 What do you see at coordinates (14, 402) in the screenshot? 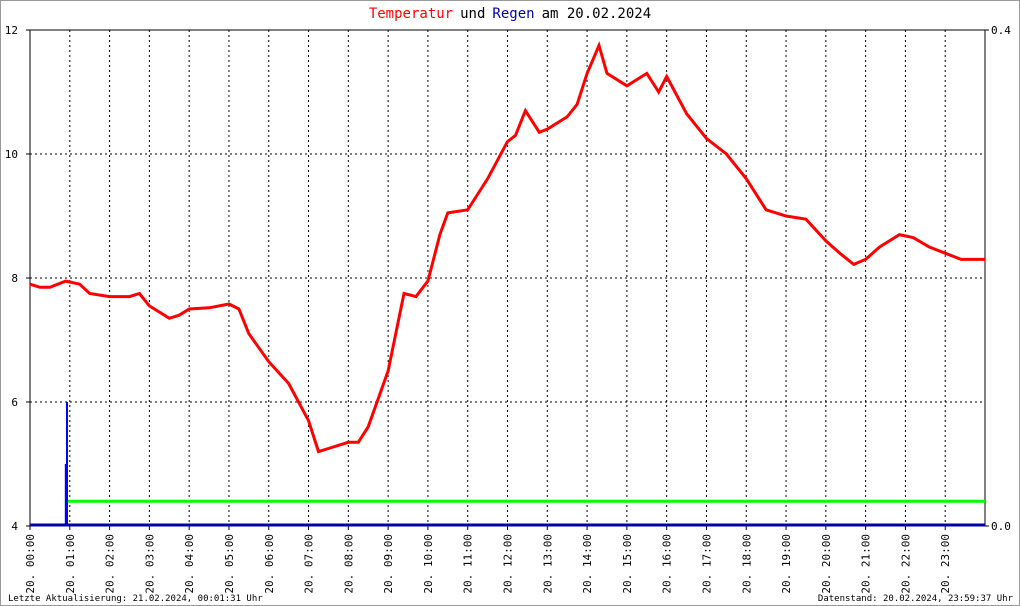
I see `y-tick-label: 6` at bounding box center [14, 402].